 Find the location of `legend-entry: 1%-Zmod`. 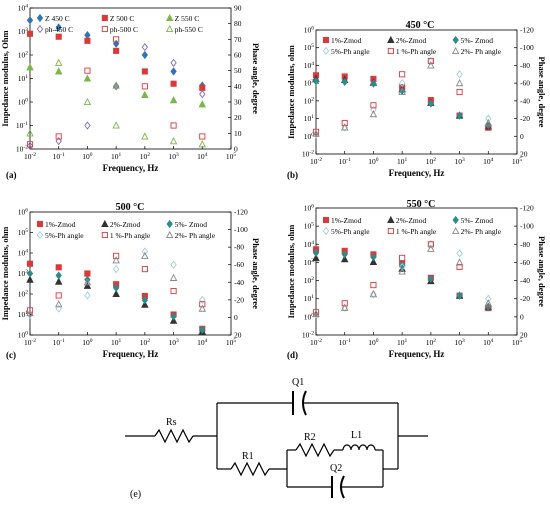

legend-entry: 1%-Zmod is located at coordinates (346, 40).